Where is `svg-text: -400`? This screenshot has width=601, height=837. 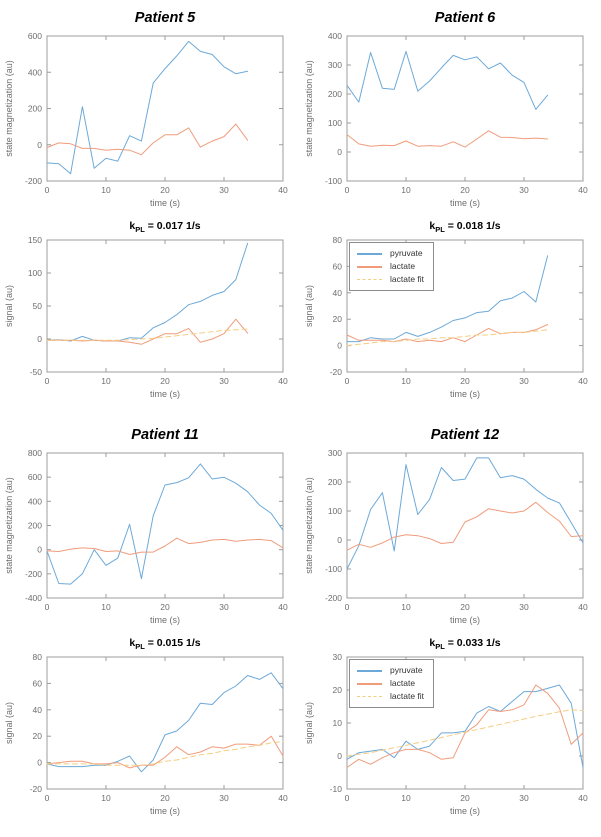
svg-text: -400 is located at coordinates (33, 598).